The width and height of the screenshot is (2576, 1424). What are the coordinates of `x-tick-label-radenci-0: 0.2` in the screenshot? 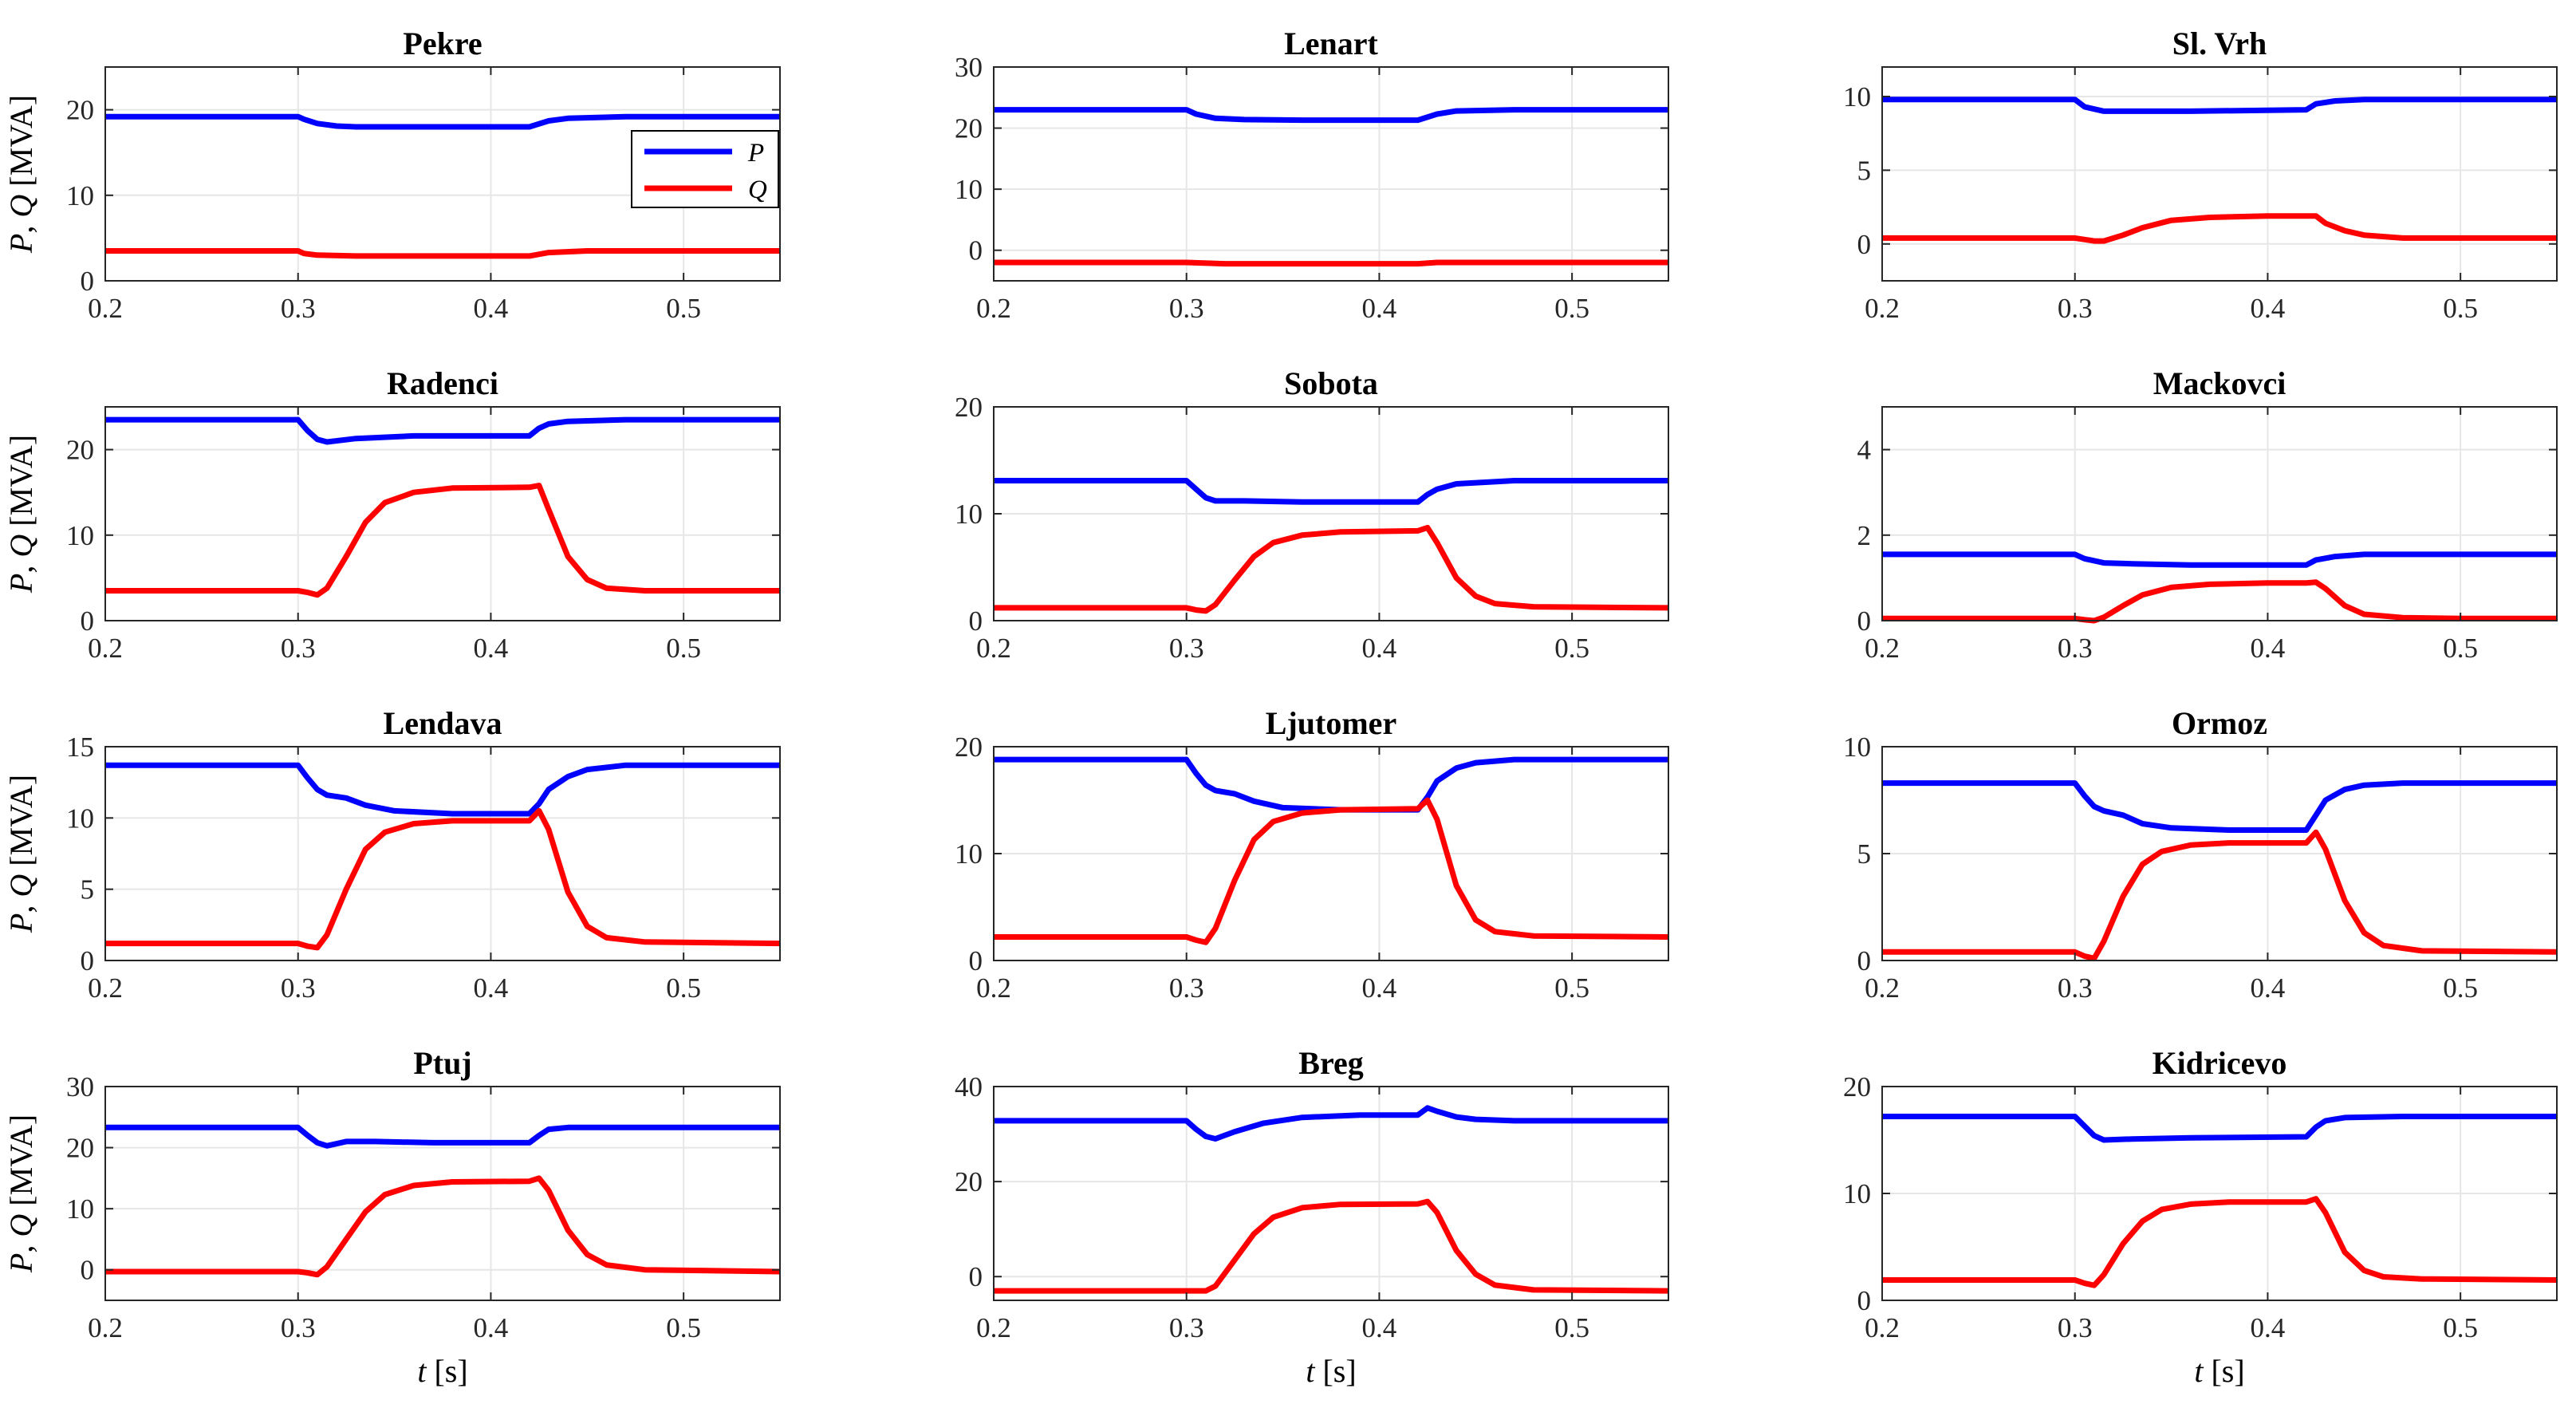 It's located at (105, 649).